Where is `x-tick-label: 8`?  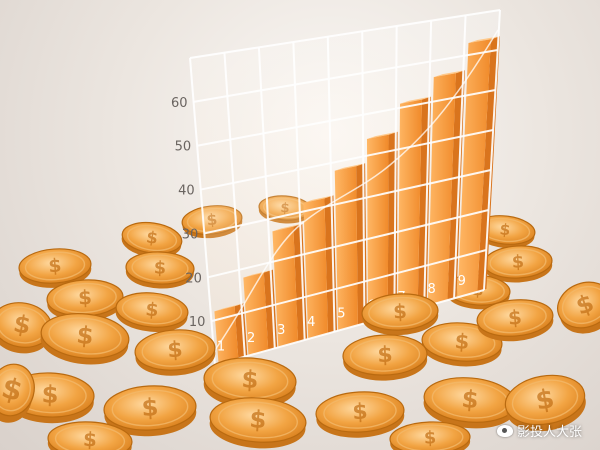
x-tick-label: 8 is located at coordinates (432, 289).